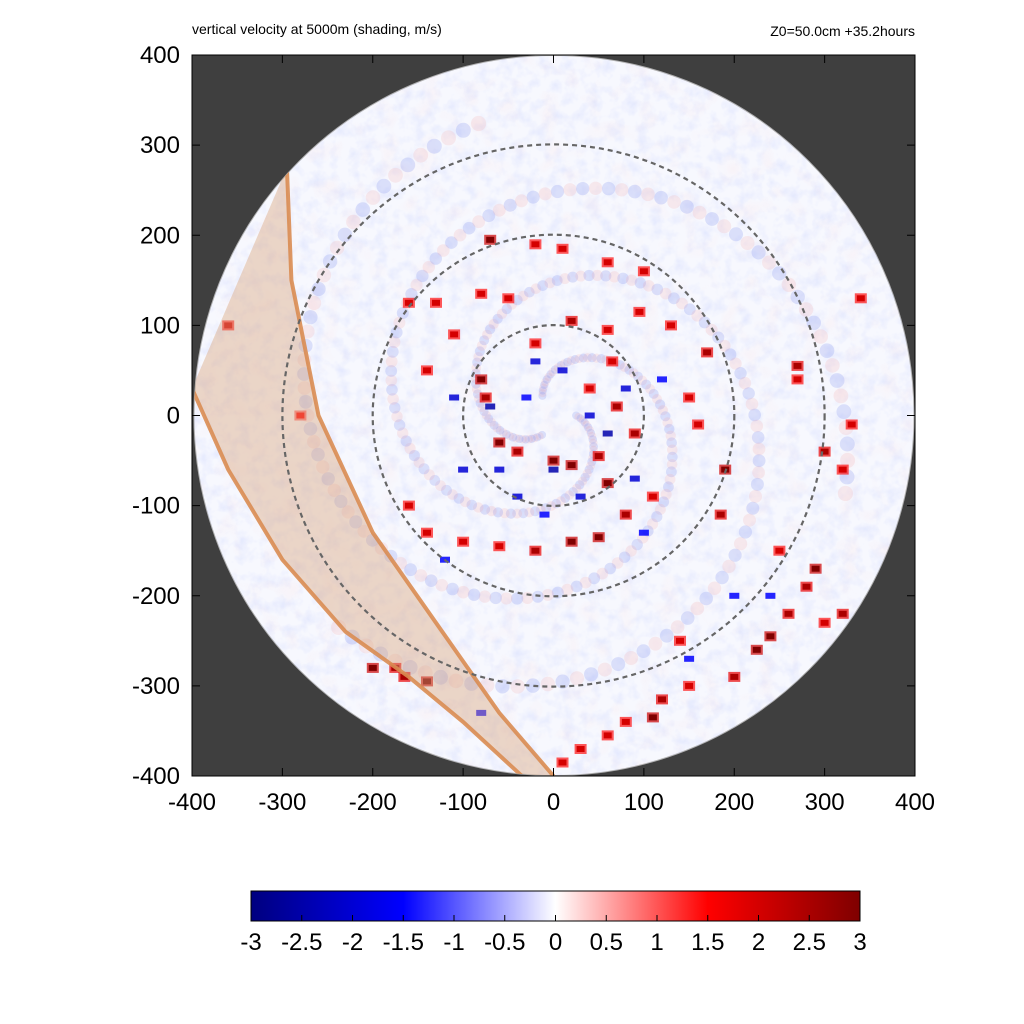  Describe the element at coordinates (644, 802) in the screenshot. I see `x-tick-label: 100` at that location.